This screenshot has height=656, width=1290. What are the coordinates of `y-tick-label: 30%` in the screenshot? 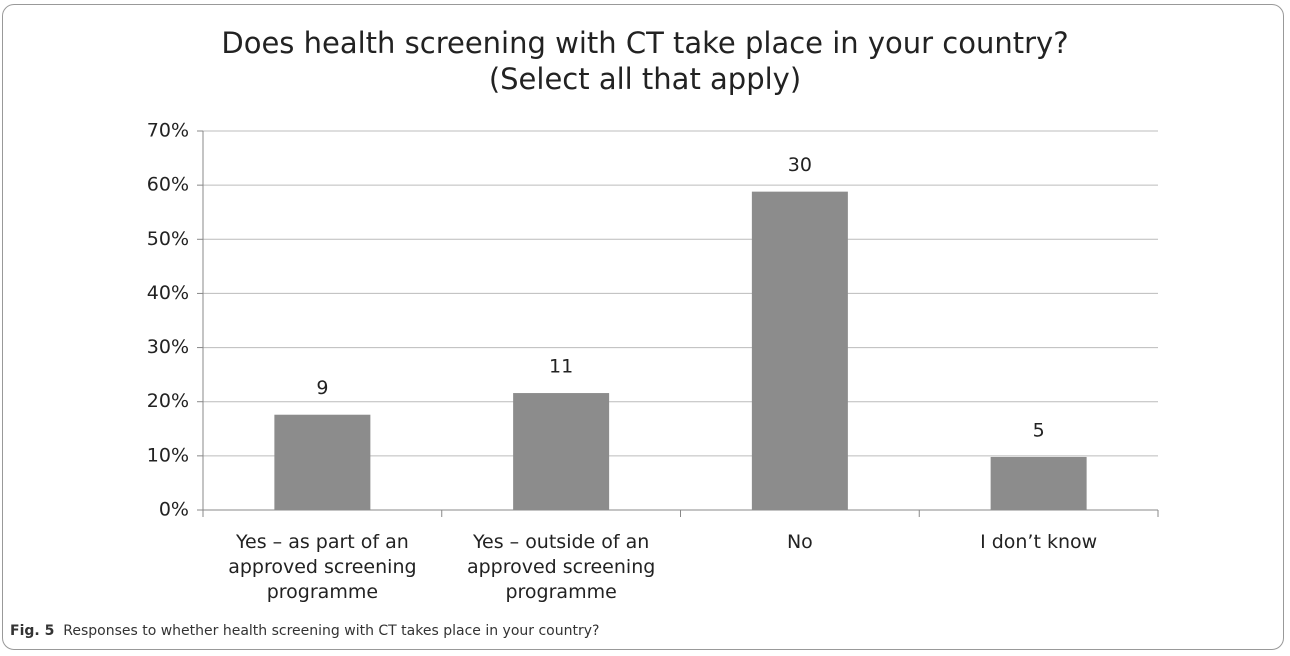 It's located at (168, 347).